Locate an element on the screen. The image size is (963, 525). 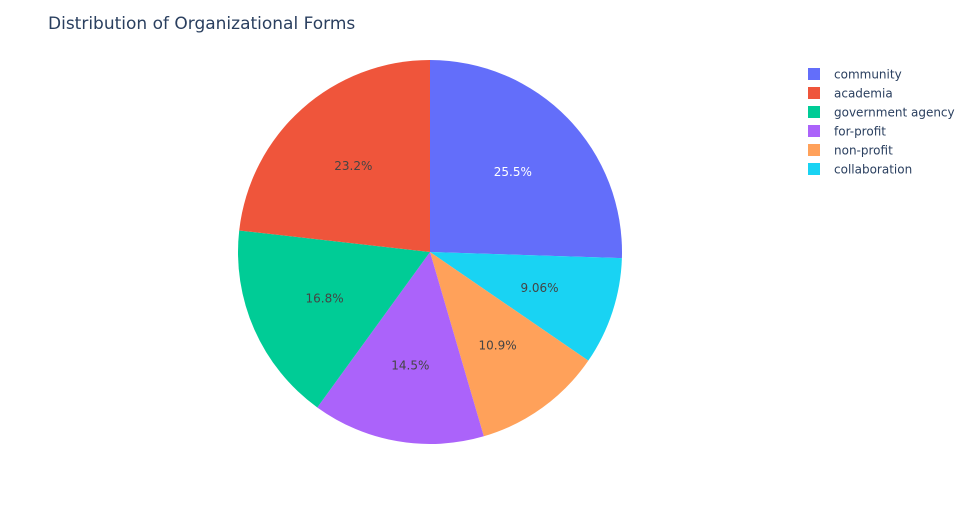
legend-item-government-agency: government agency is located at coordinates (881, 113).